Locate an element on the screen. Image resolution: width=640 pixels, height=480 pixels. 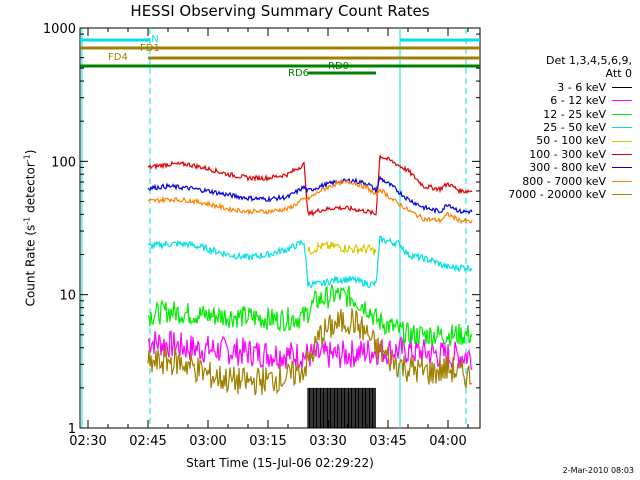
legend-entry-label: 6 - 12 keV is located at coordinates (578, 101).